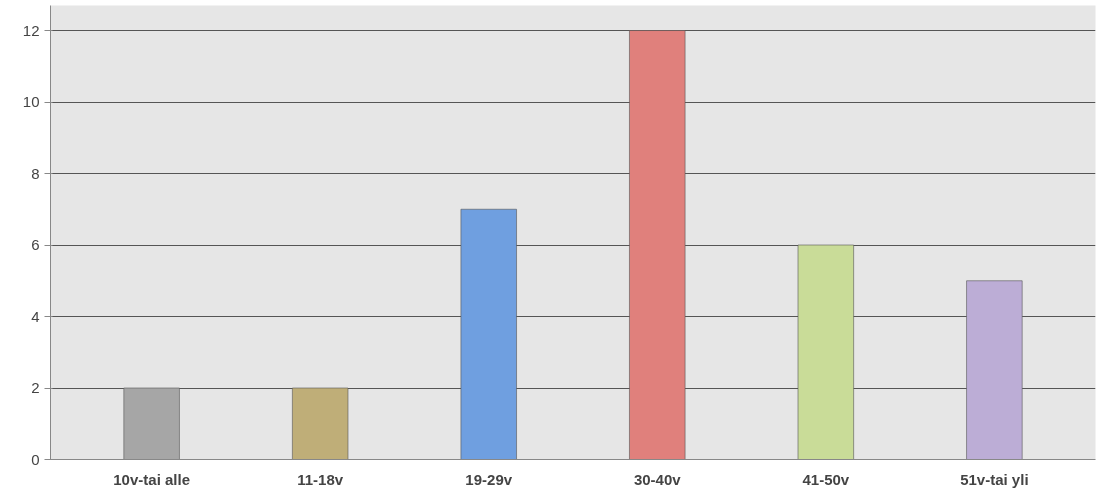  What do you see at coordinates (31, 30) in the screenshot?
I see `y-tick-label: 12` at bounding box center [31, 30].